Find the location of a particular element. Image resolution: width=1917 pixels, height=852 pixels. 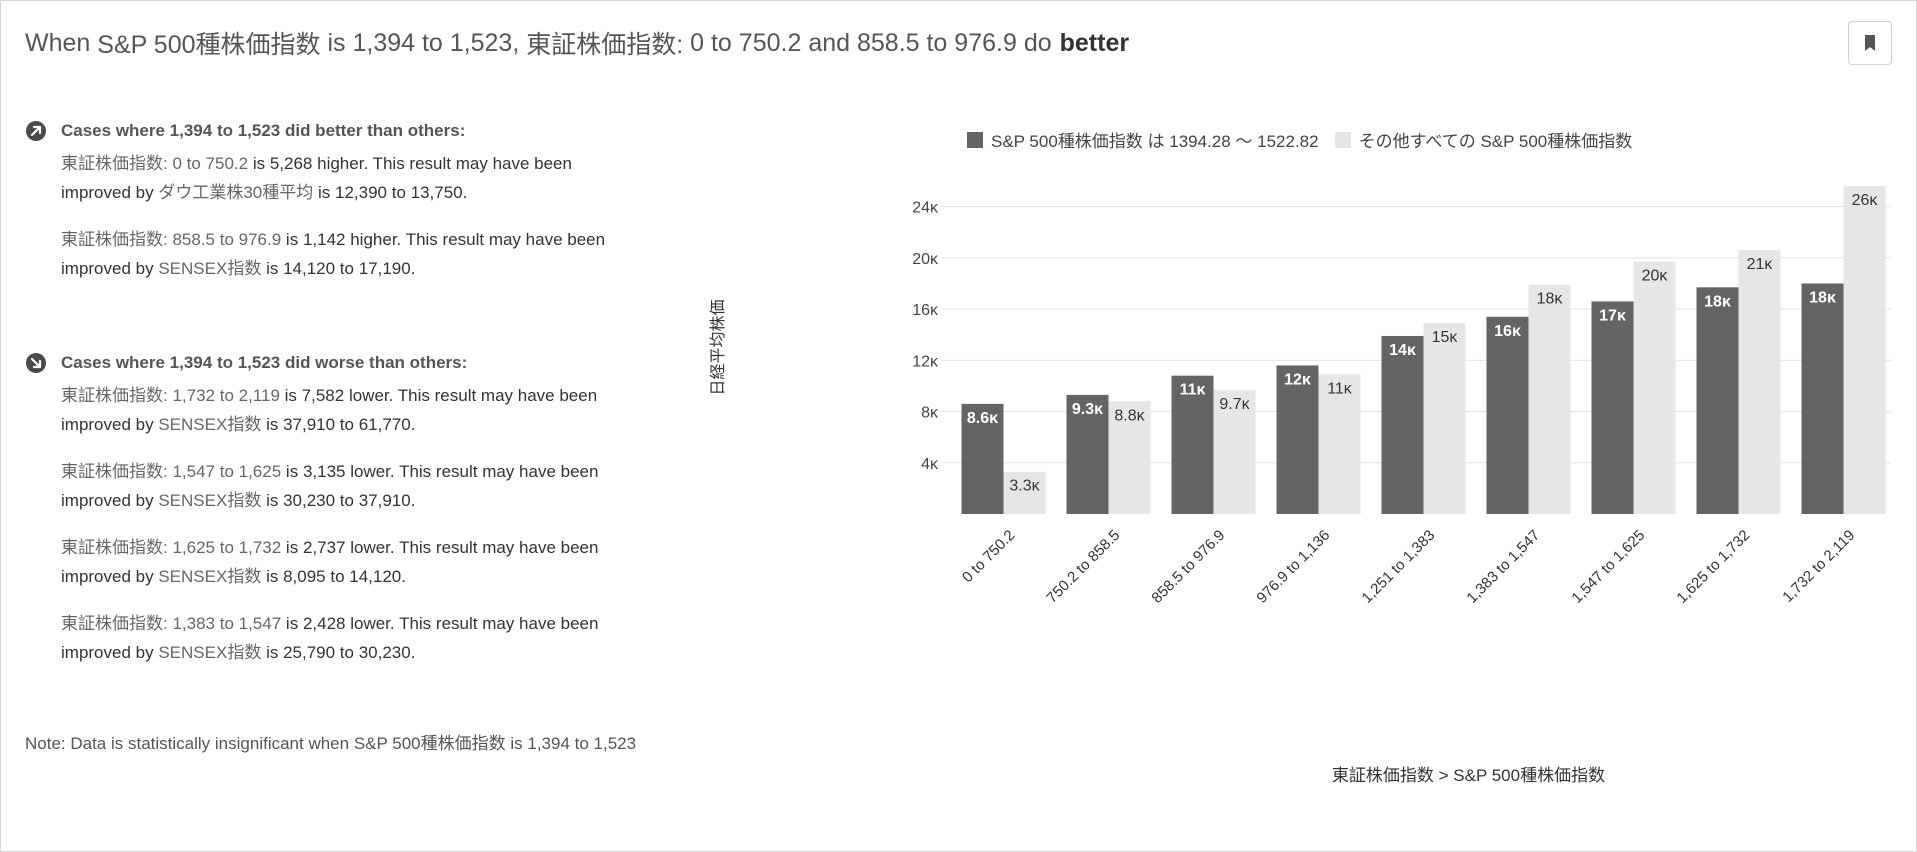

data-label: 21ᴋ is located at coordinates (1760, 264).